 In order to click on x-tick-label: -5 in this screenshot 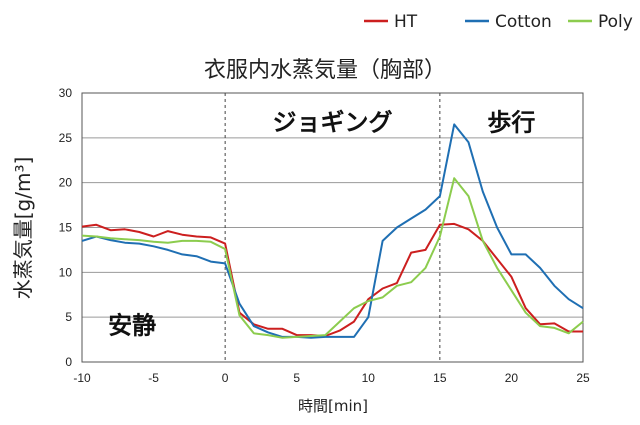, I will do `click(153, 378)`.